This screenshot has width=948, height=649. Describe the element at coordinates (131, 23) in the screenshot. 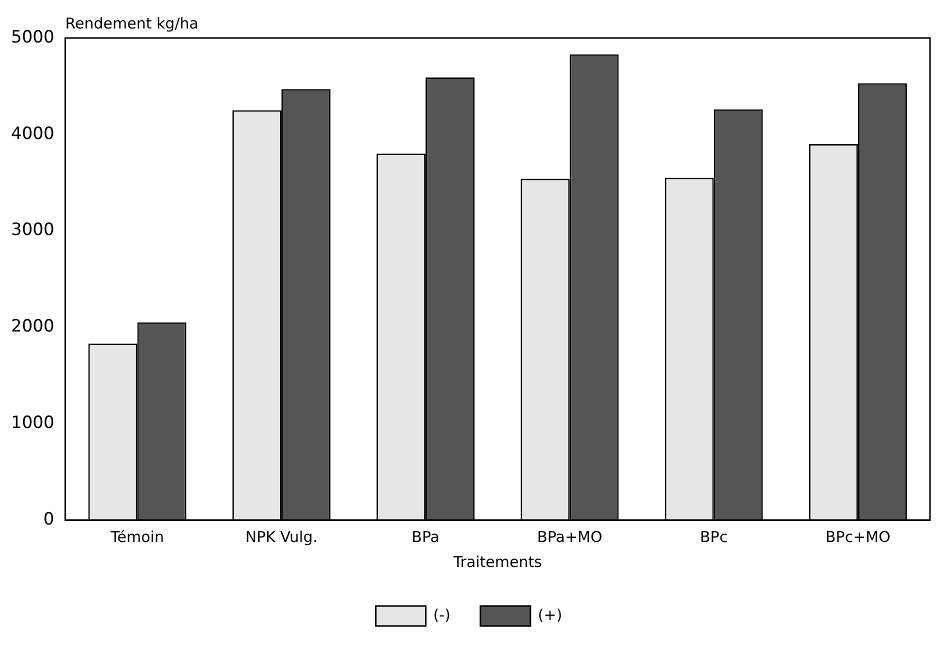

I see `y-axis-title: Rendement kg/ha` at that location.